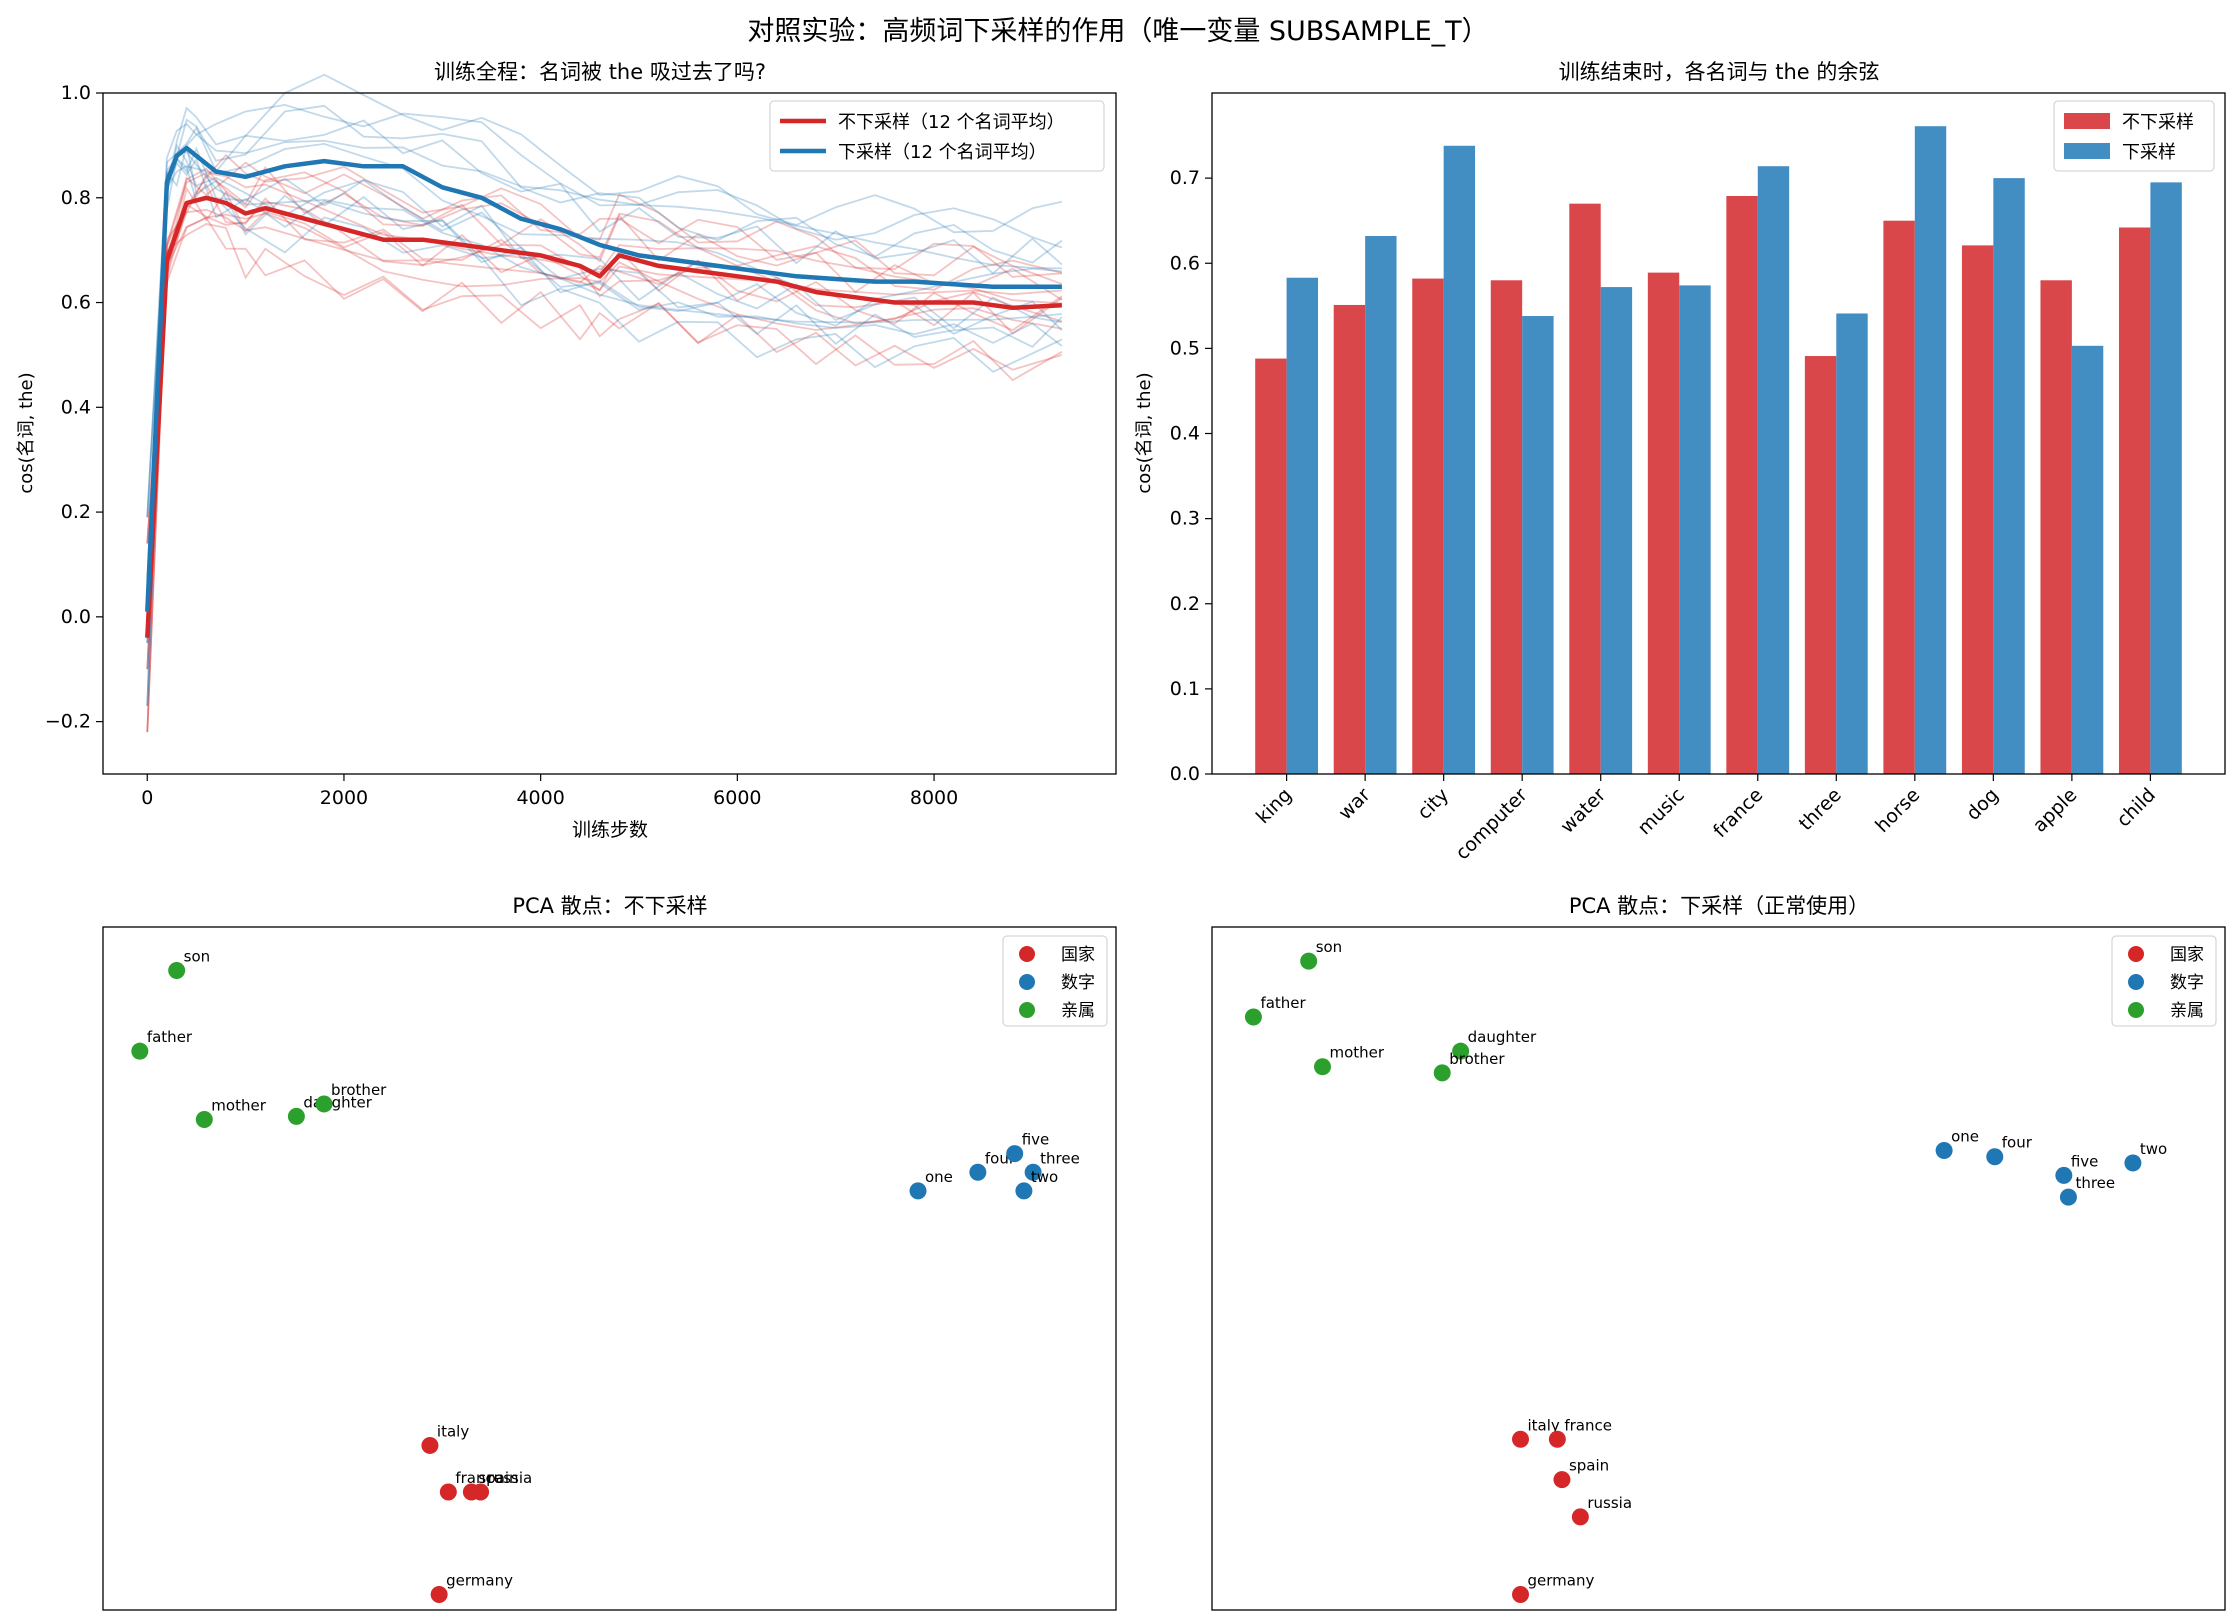  I want to click on legend-label-no-subsample: 不下采样（12 个名词平均）, so click(951, 122).